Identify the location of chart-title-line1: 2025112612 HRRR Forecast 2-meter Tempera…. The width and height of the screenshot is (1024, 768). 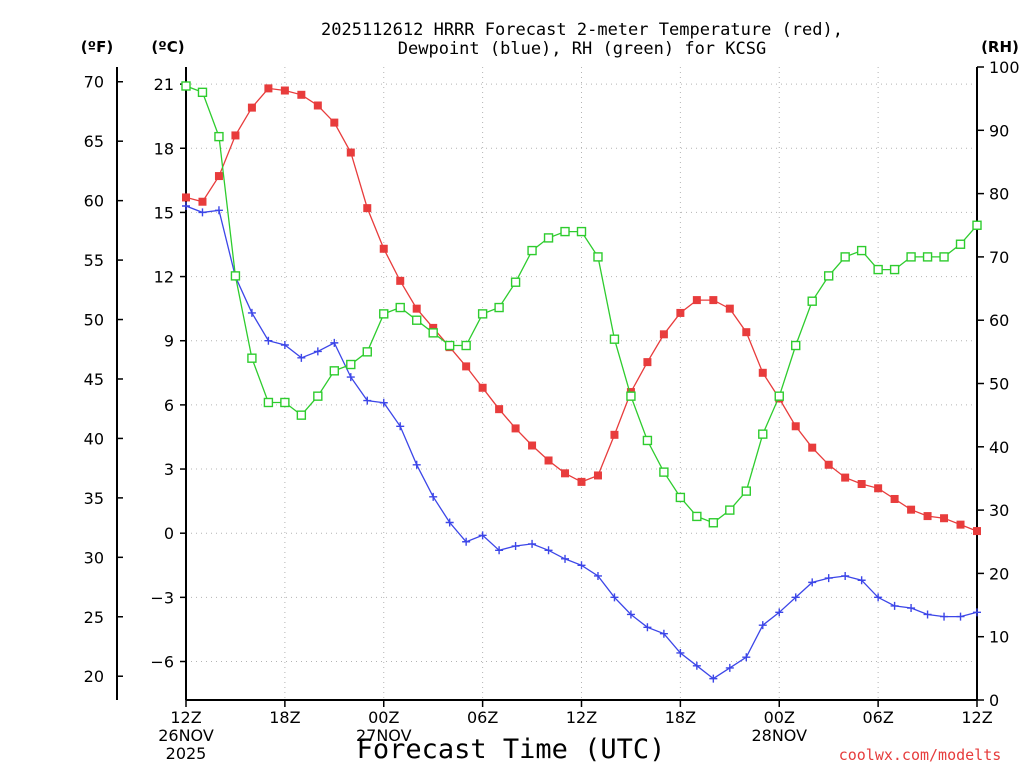
(582, 30).